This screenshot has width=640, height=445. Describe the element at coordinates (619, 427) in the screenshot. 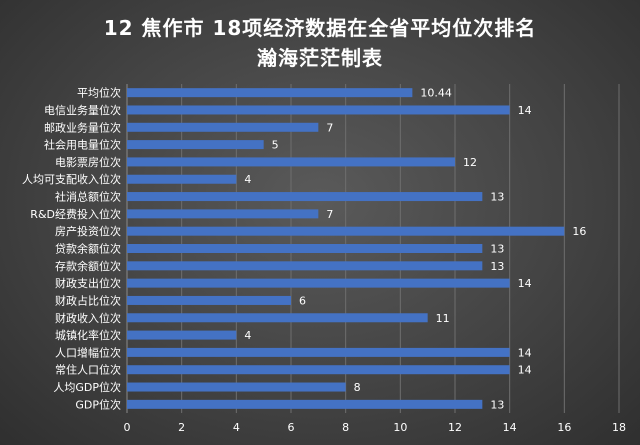

I see `x-tick-label-9: 18` at that location.